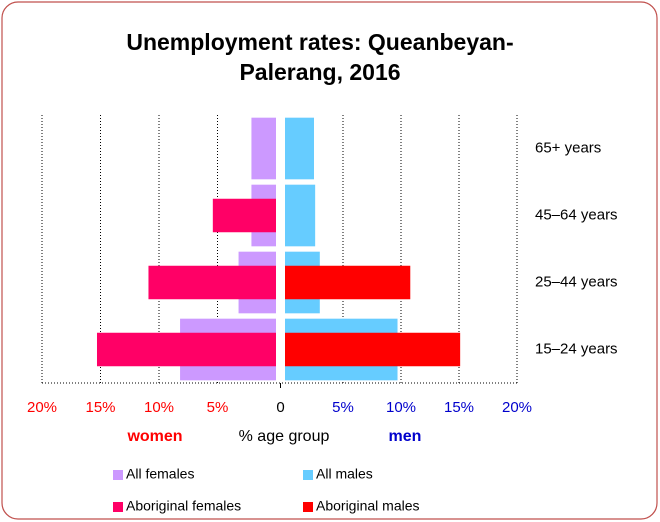 The height and width of the screenshot is (522, 660). Describe the element at coordinates (280, 407) in the screenshot. I see `x-tick-label: 0` at that location.